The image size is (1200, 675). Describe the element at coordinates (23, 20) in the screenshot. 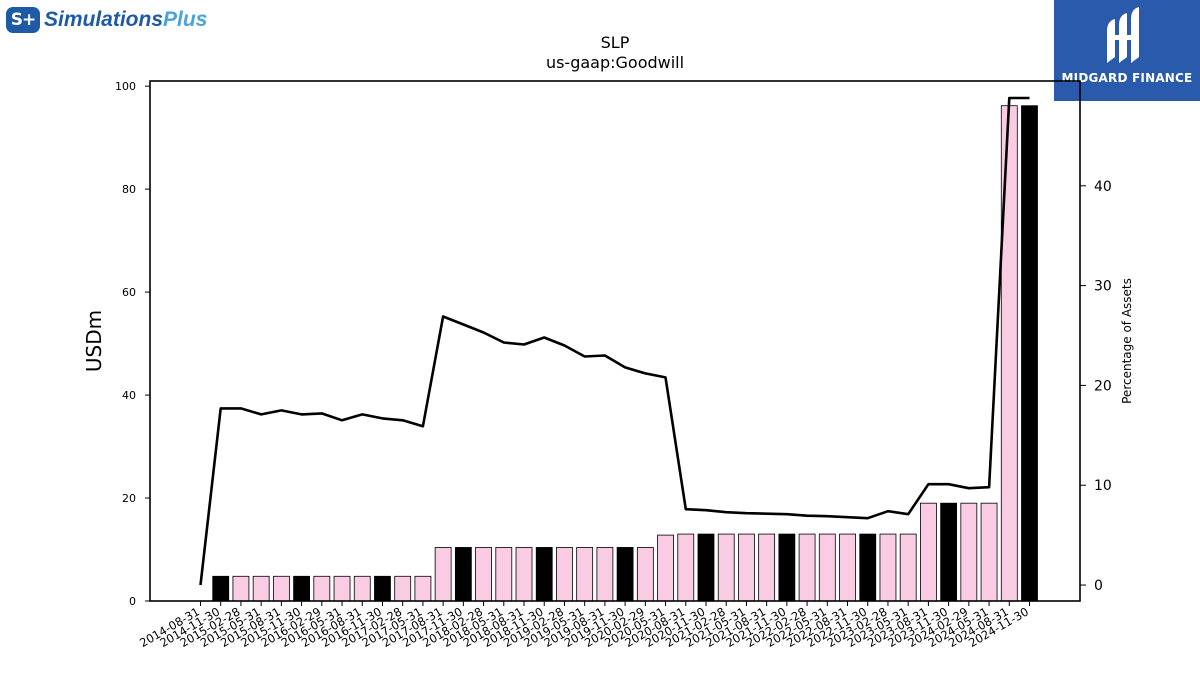

I see `sp-badge-icon: S+` at that location.